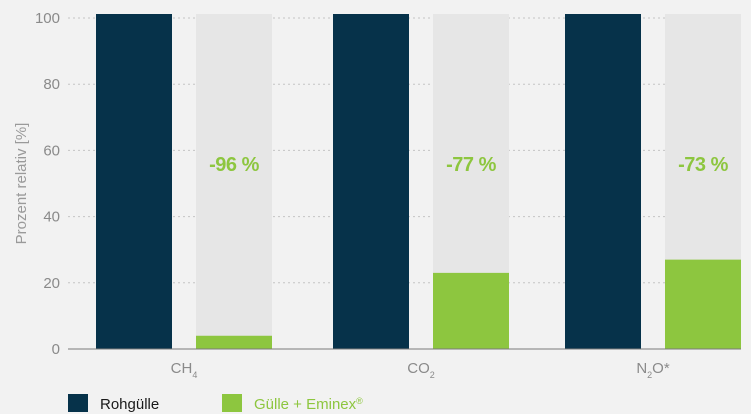 The image size is (751, 414). What do you see at coordinates (51, 150) in the screenshot?
I see `y-tick-label: 60` at bounding box center [51, 150].